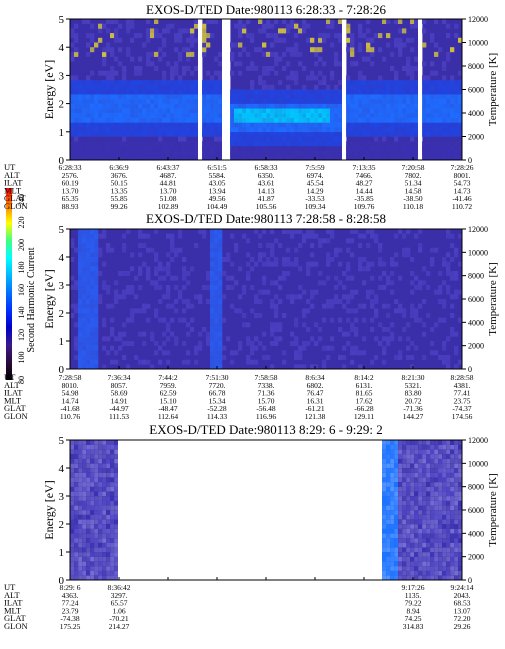 The width and height of the screenshot is (505, 649). Describe the element at coordinates (462, 408) in the screenshot. I see `orbit-value: -74.37` at that location.